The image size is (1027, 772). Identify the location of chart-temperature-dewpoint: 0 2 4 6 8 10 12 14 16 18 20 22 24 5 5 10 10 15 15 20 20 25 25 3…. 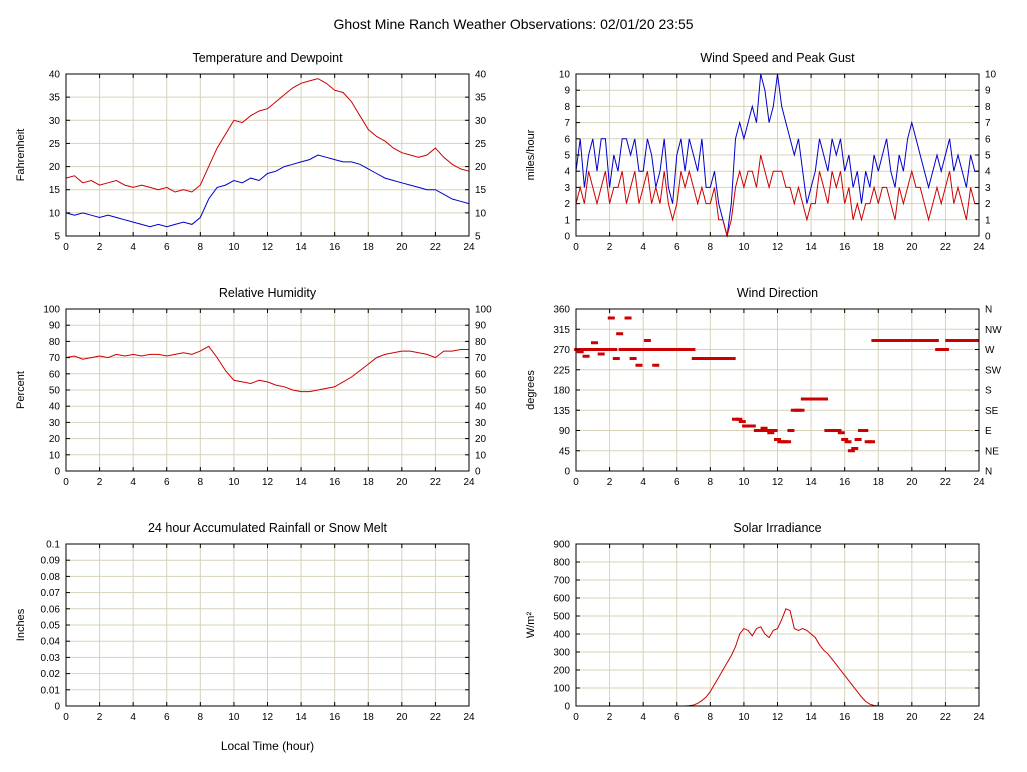
(258, 159).